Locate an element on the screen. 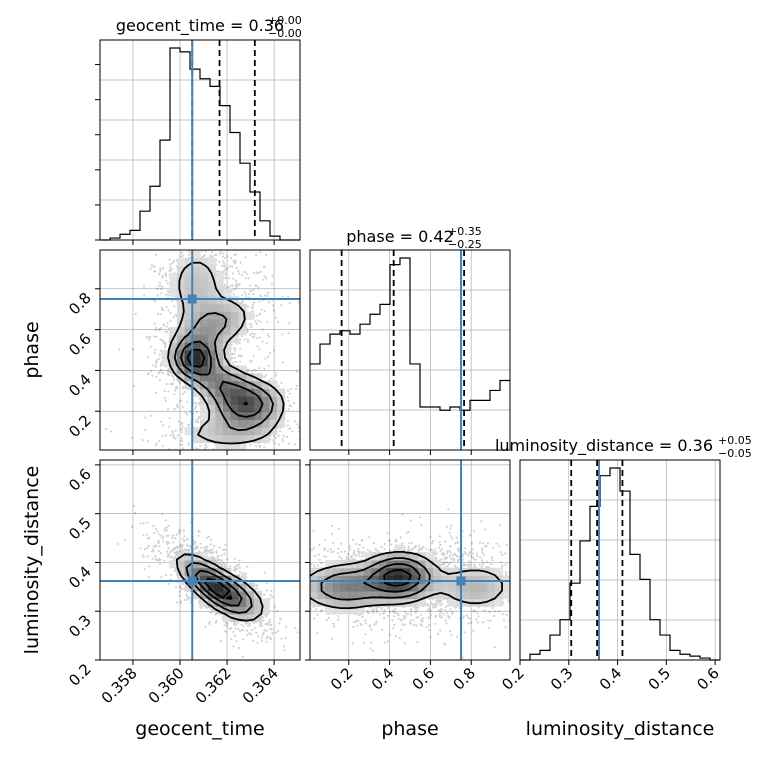 The height and width of the screenshot is (760, 760). hist-geocent-time-frame is located at coordinates (200, 140).